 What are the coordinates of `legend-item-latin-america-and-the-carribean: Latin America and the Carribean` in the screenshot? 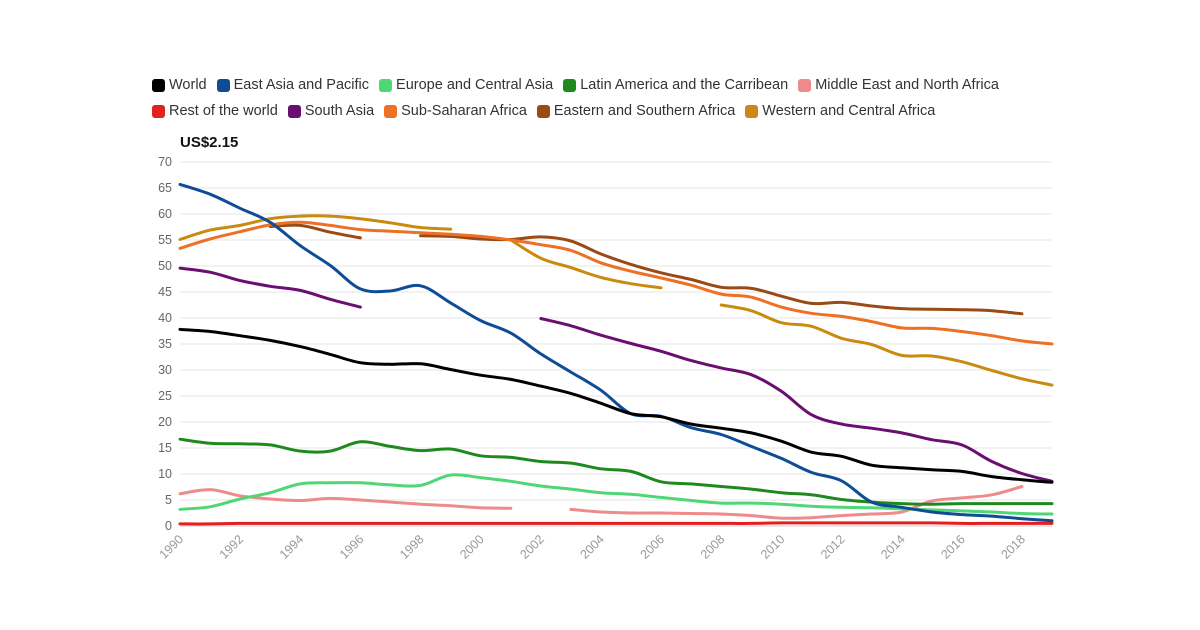 It's located at (675, 85).